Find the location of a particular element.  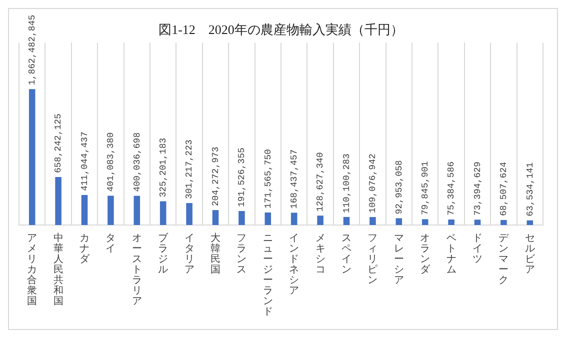

x-tick-label: ブラジル is located at coordinates (164, 254).